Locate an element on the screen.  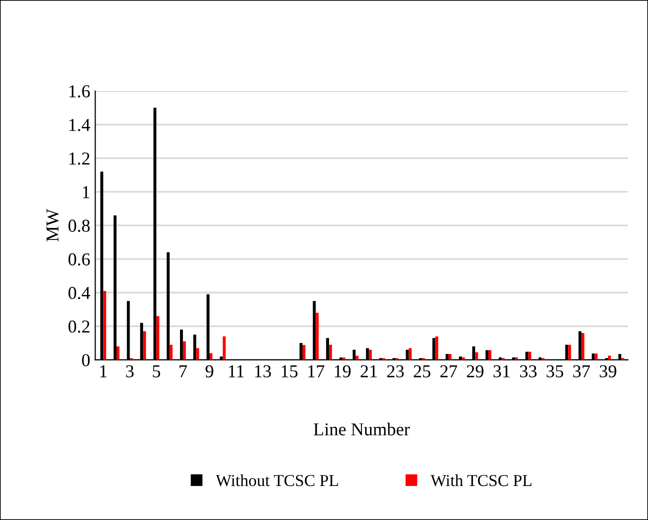
x-tick-label: 5 is located at coordinates (156, 371).